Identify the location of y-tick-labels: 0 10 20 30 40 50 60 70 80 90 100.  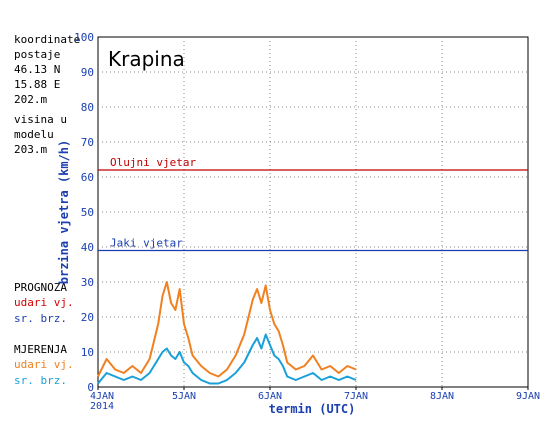
(84, 212).